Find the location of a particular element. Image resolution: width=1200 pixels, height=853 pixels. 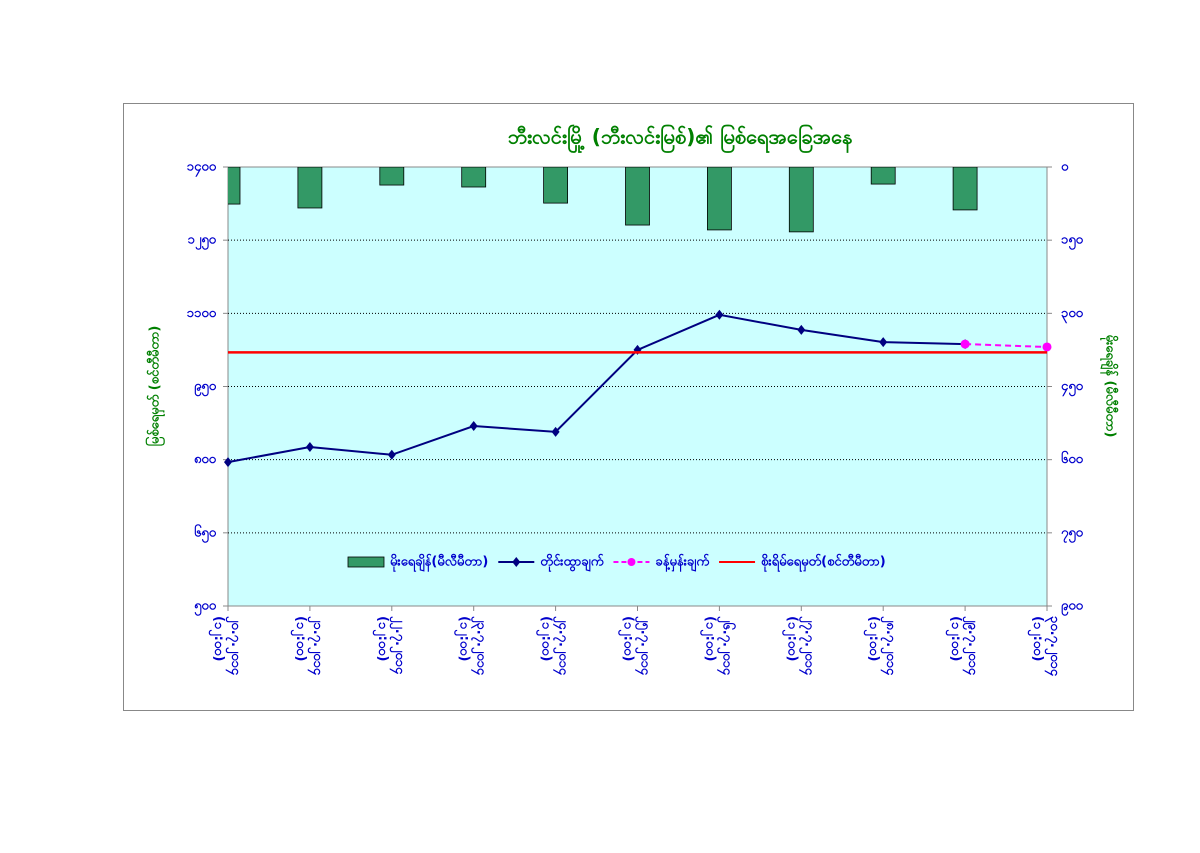

legend-item: တိုင်းထွာချက် is located at coordinates (551, 563).